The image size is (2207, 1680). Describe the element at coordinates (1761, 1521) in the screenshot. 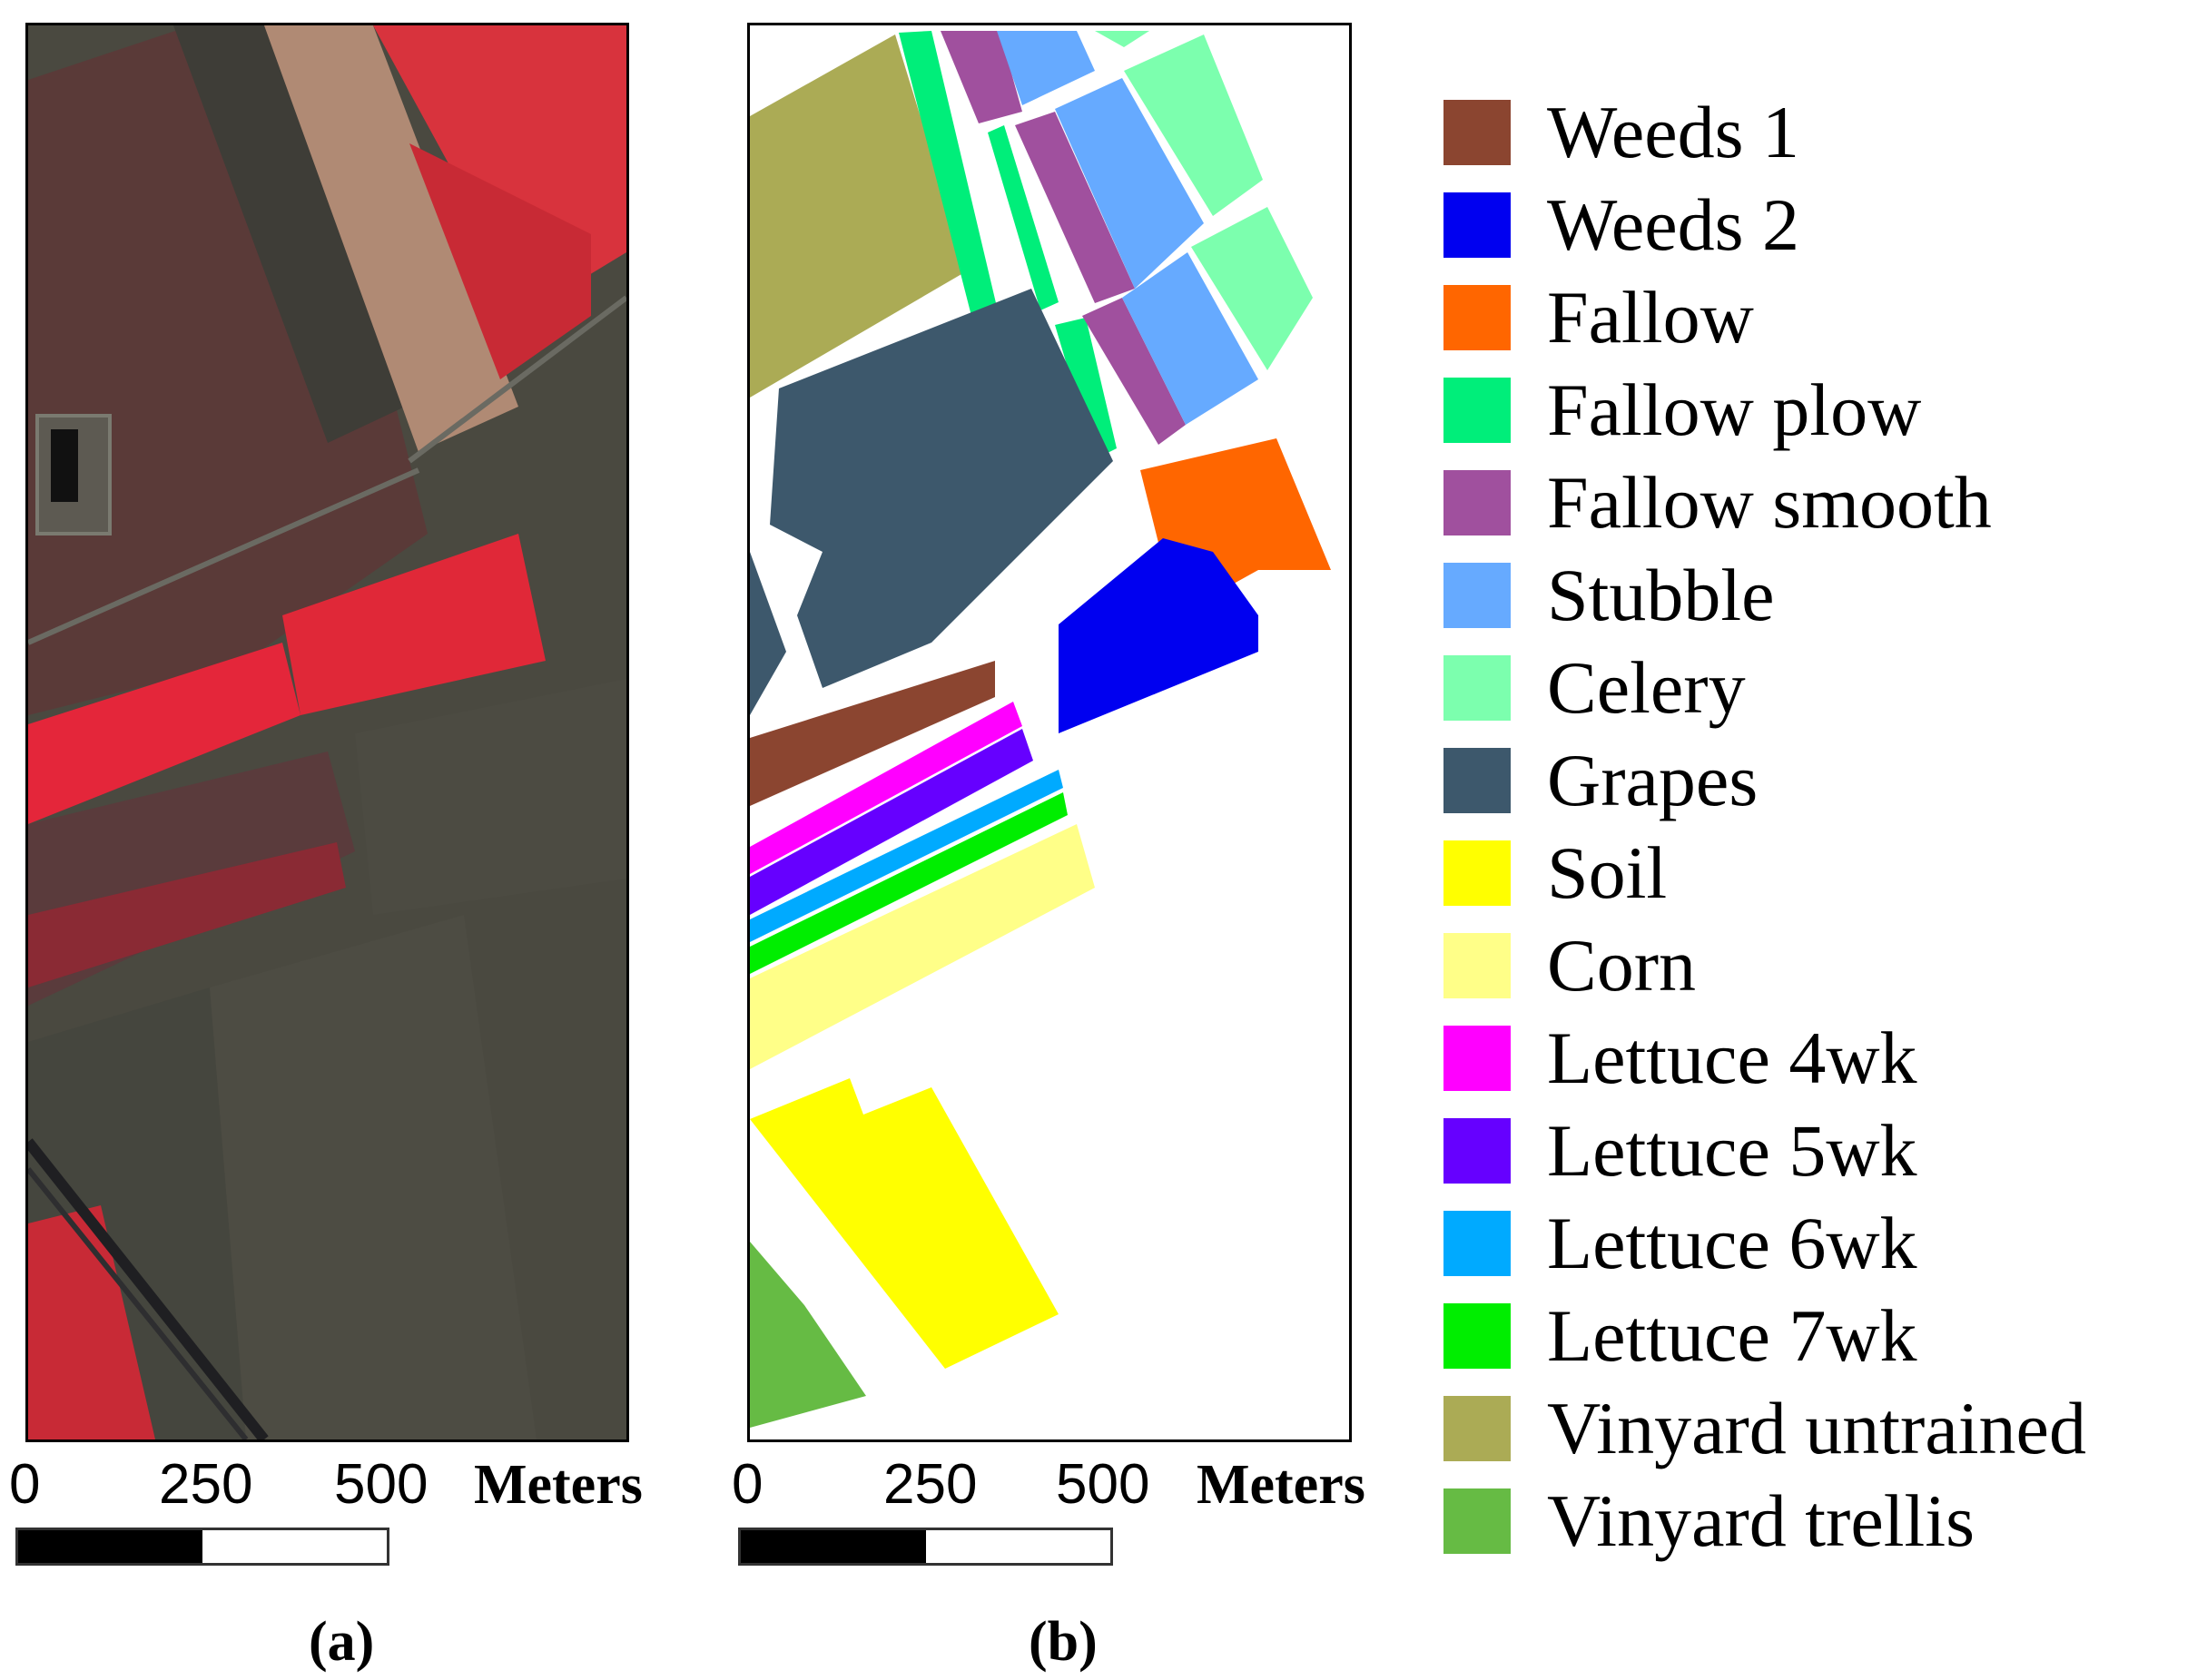

I see `legend-label: Vinyard trellis` at that location.